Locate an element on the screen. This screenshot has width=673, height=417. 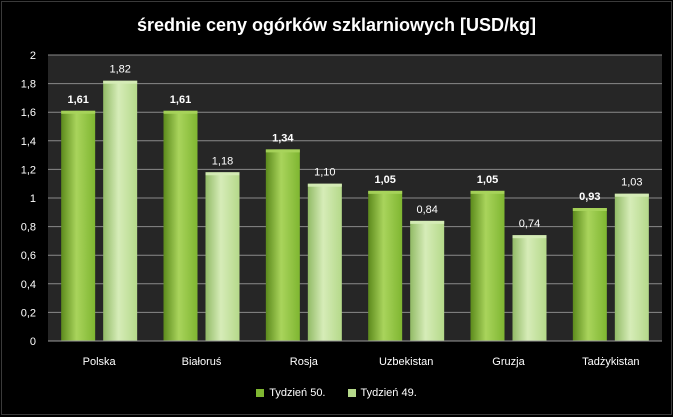
data-label: 0,93 is located at coordinates (589, 197).